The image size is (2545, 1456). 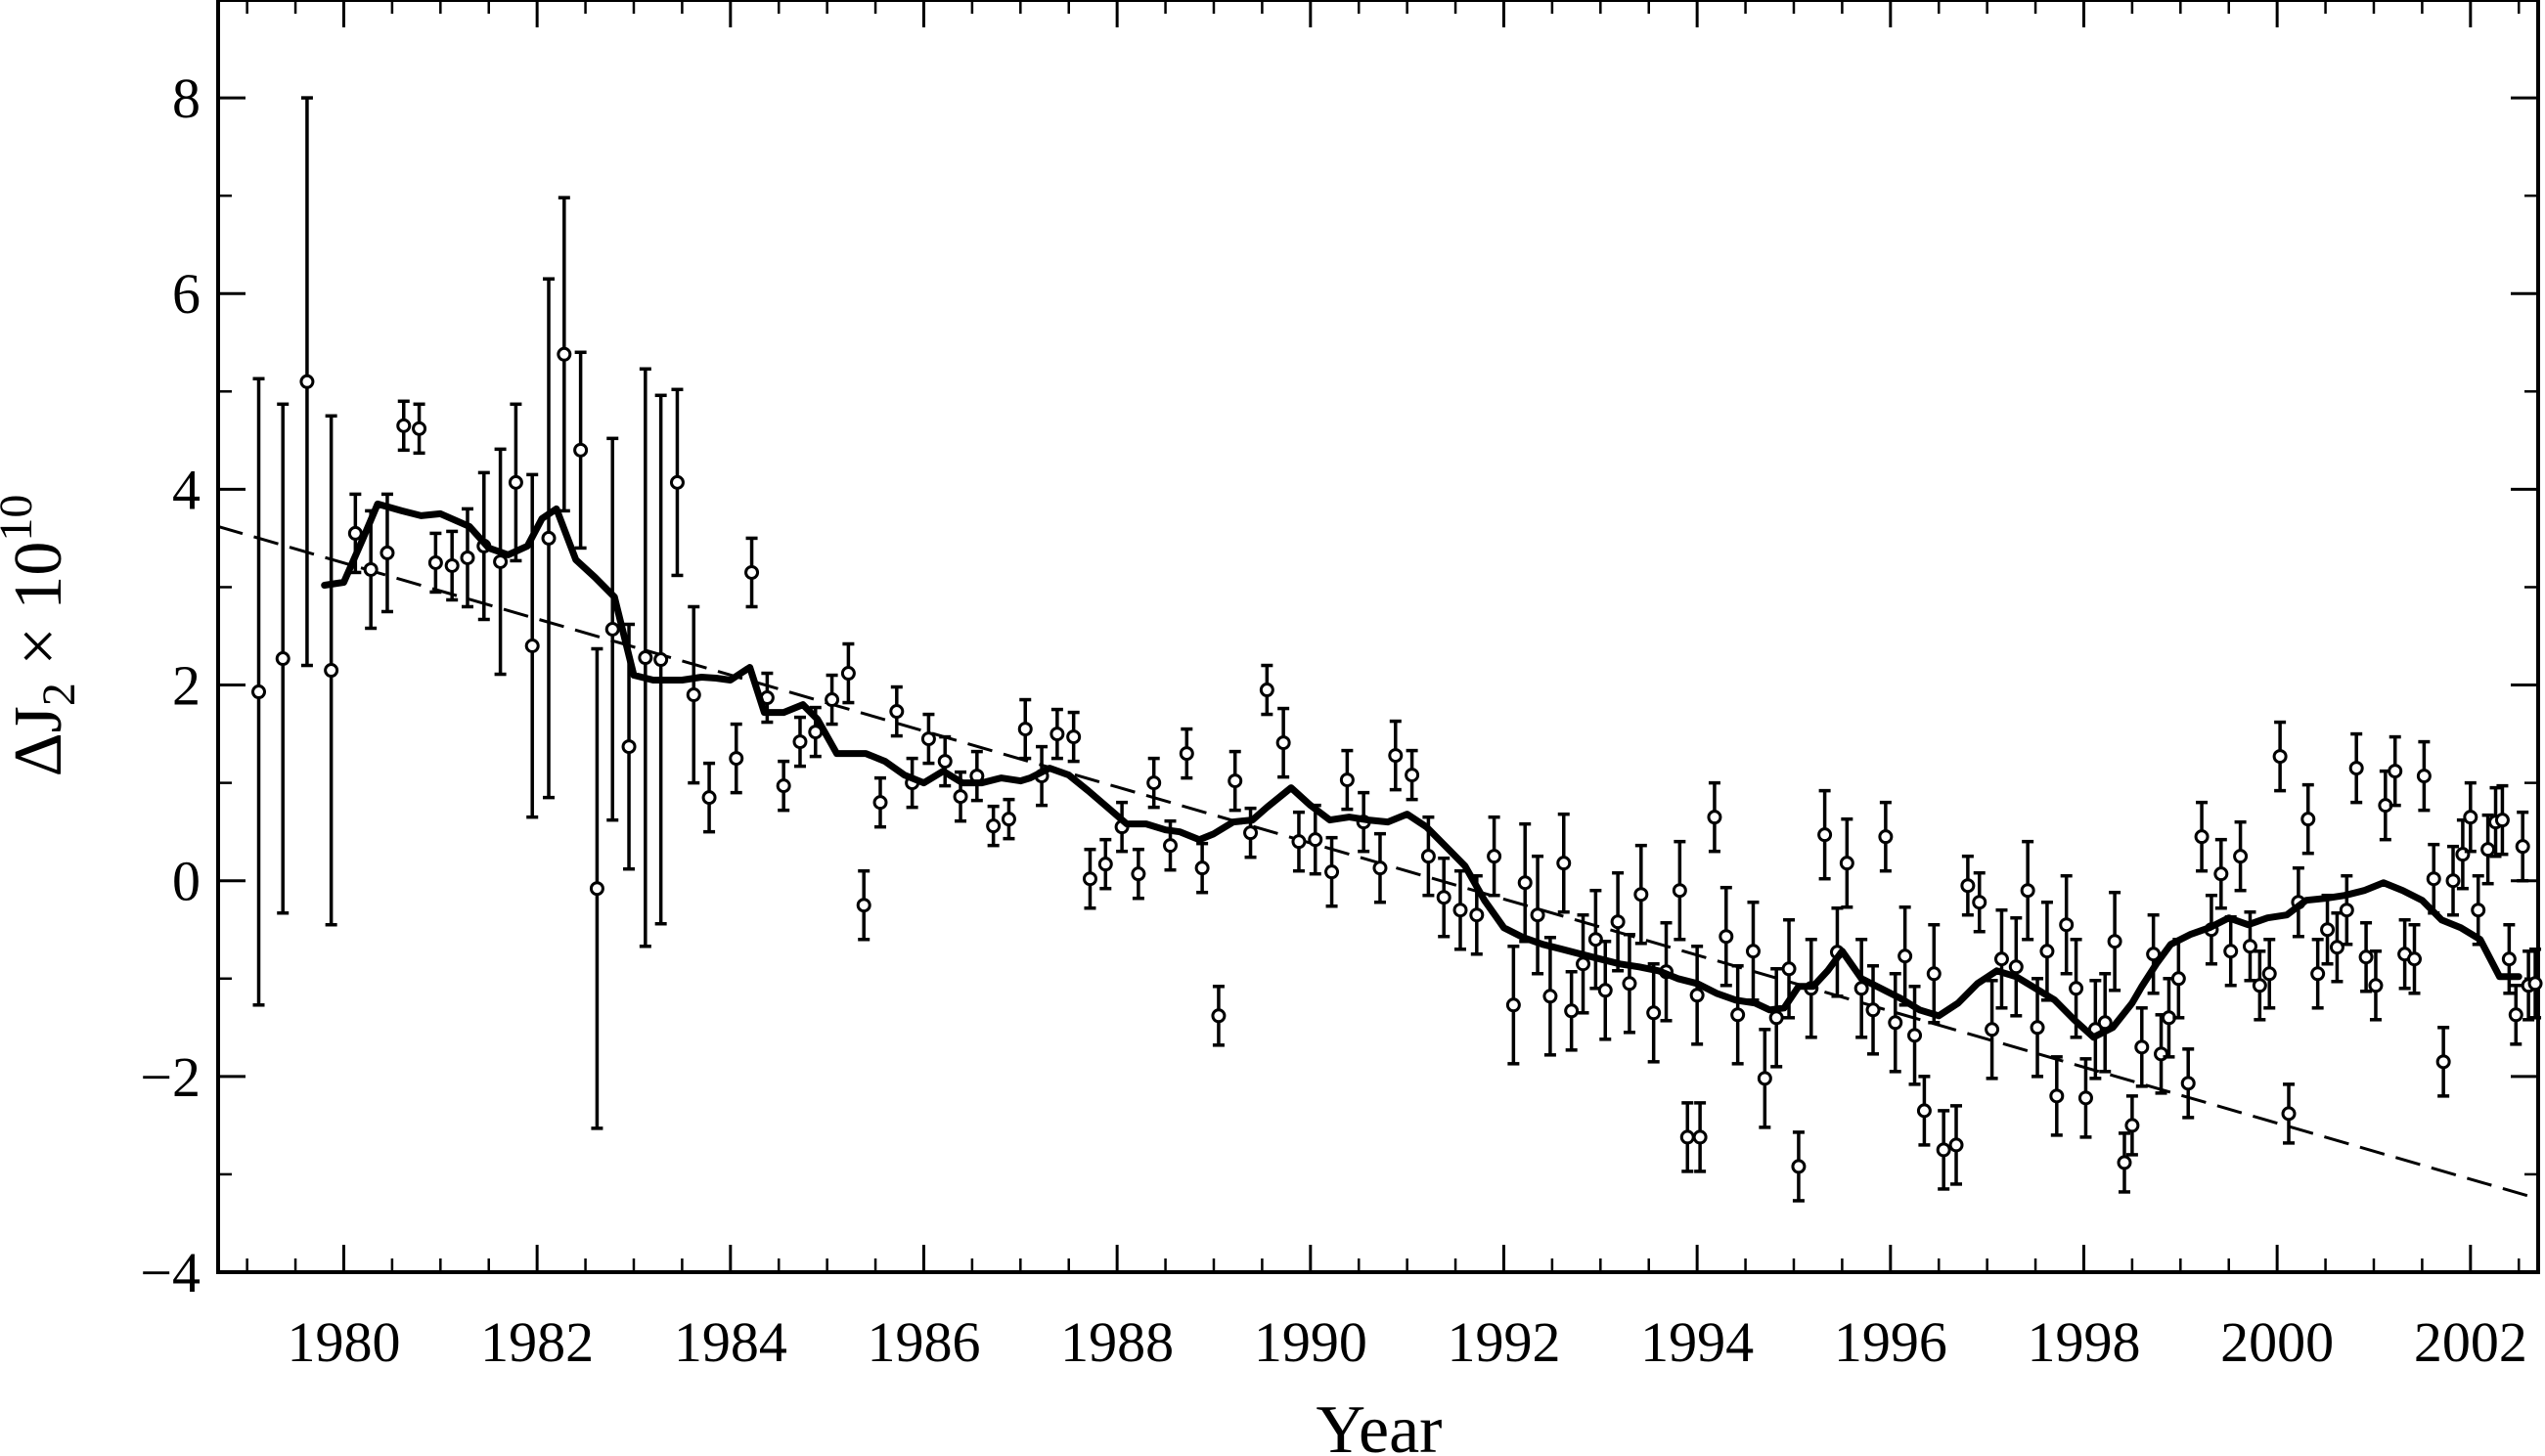 I want to click on x-tick-label: 1990, so click(x=1310, y=1342).